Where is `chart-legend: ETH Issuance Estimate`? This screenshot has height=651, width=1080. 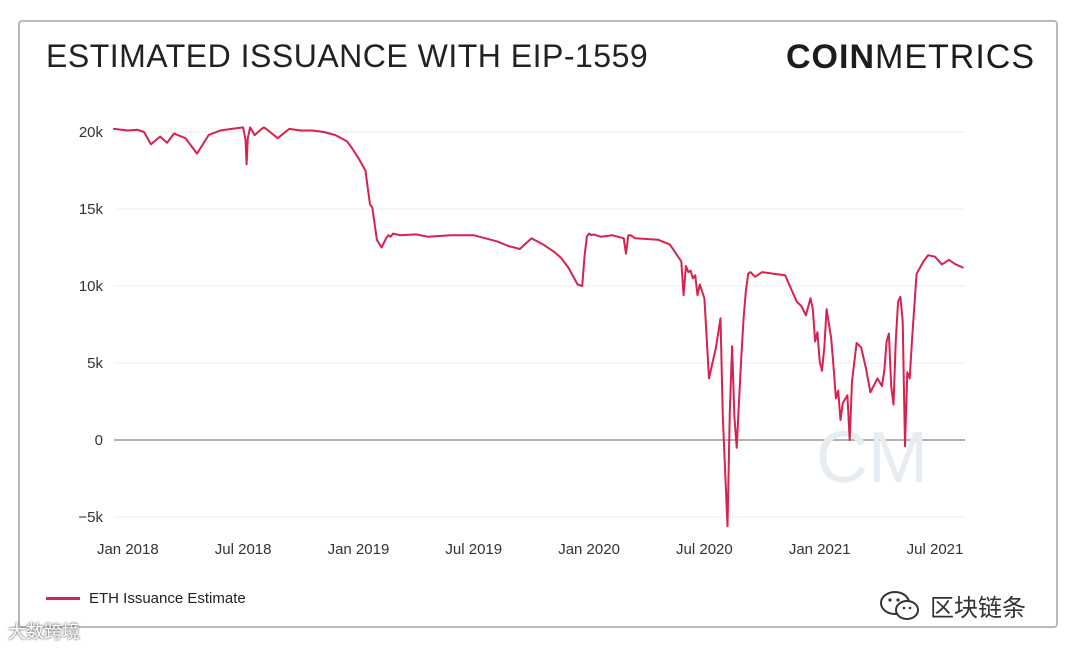
chart-legend: ETH Issuance Estimate is located at coordinates (146, 598).